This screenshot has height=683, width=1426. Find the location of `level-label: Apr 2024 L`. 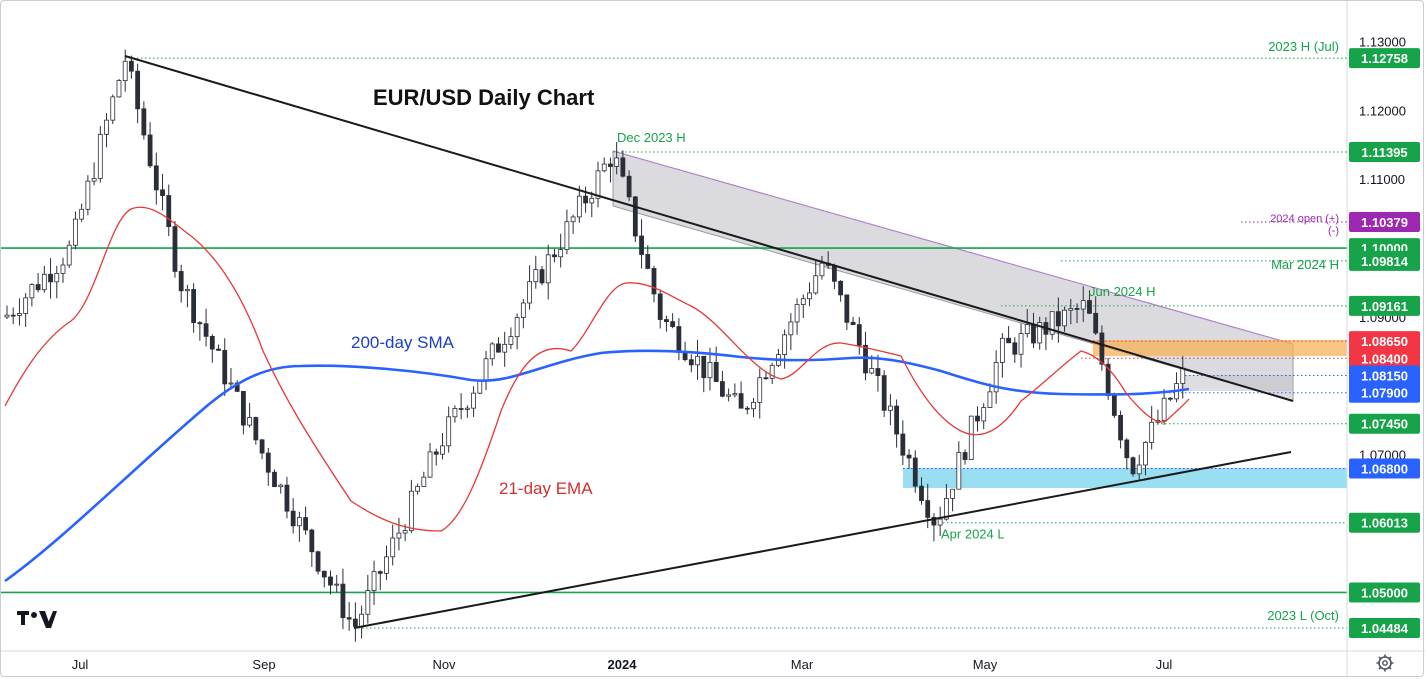

level-label: Apr 2024 L is located at coordinates (973, 534).